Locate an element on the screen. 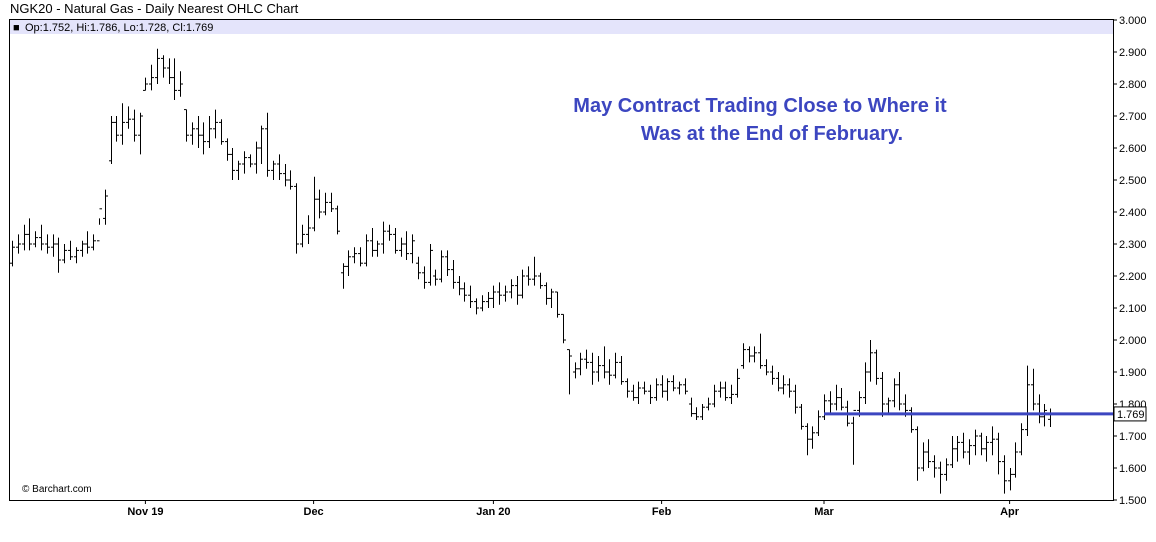 Image resolution: width=1156 pixels, height=542 pixels. x-tick-label: Dec is located at coordinates (314, 512).